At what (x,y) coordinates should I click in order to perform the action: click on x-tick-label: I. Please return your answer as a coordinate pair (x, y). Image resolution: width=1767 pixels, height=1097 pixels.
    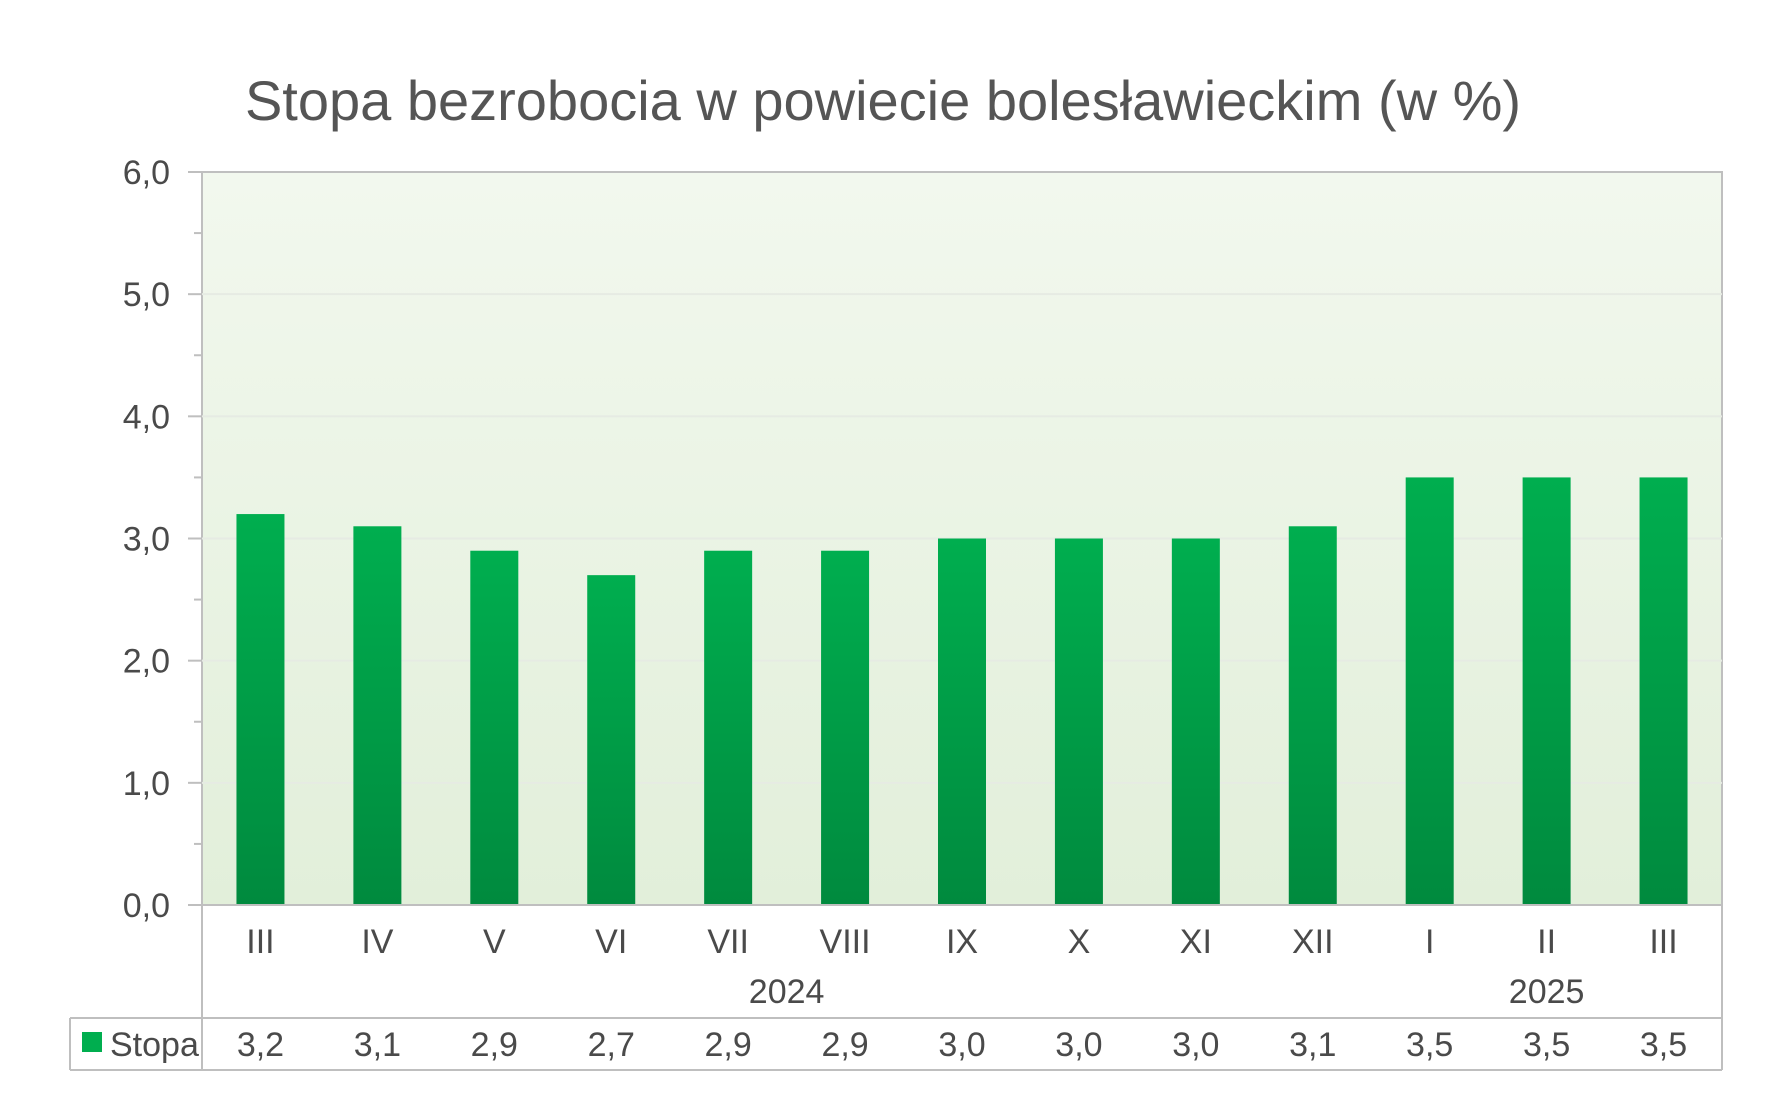
    Looking at the image, I should click on (1429, 942).